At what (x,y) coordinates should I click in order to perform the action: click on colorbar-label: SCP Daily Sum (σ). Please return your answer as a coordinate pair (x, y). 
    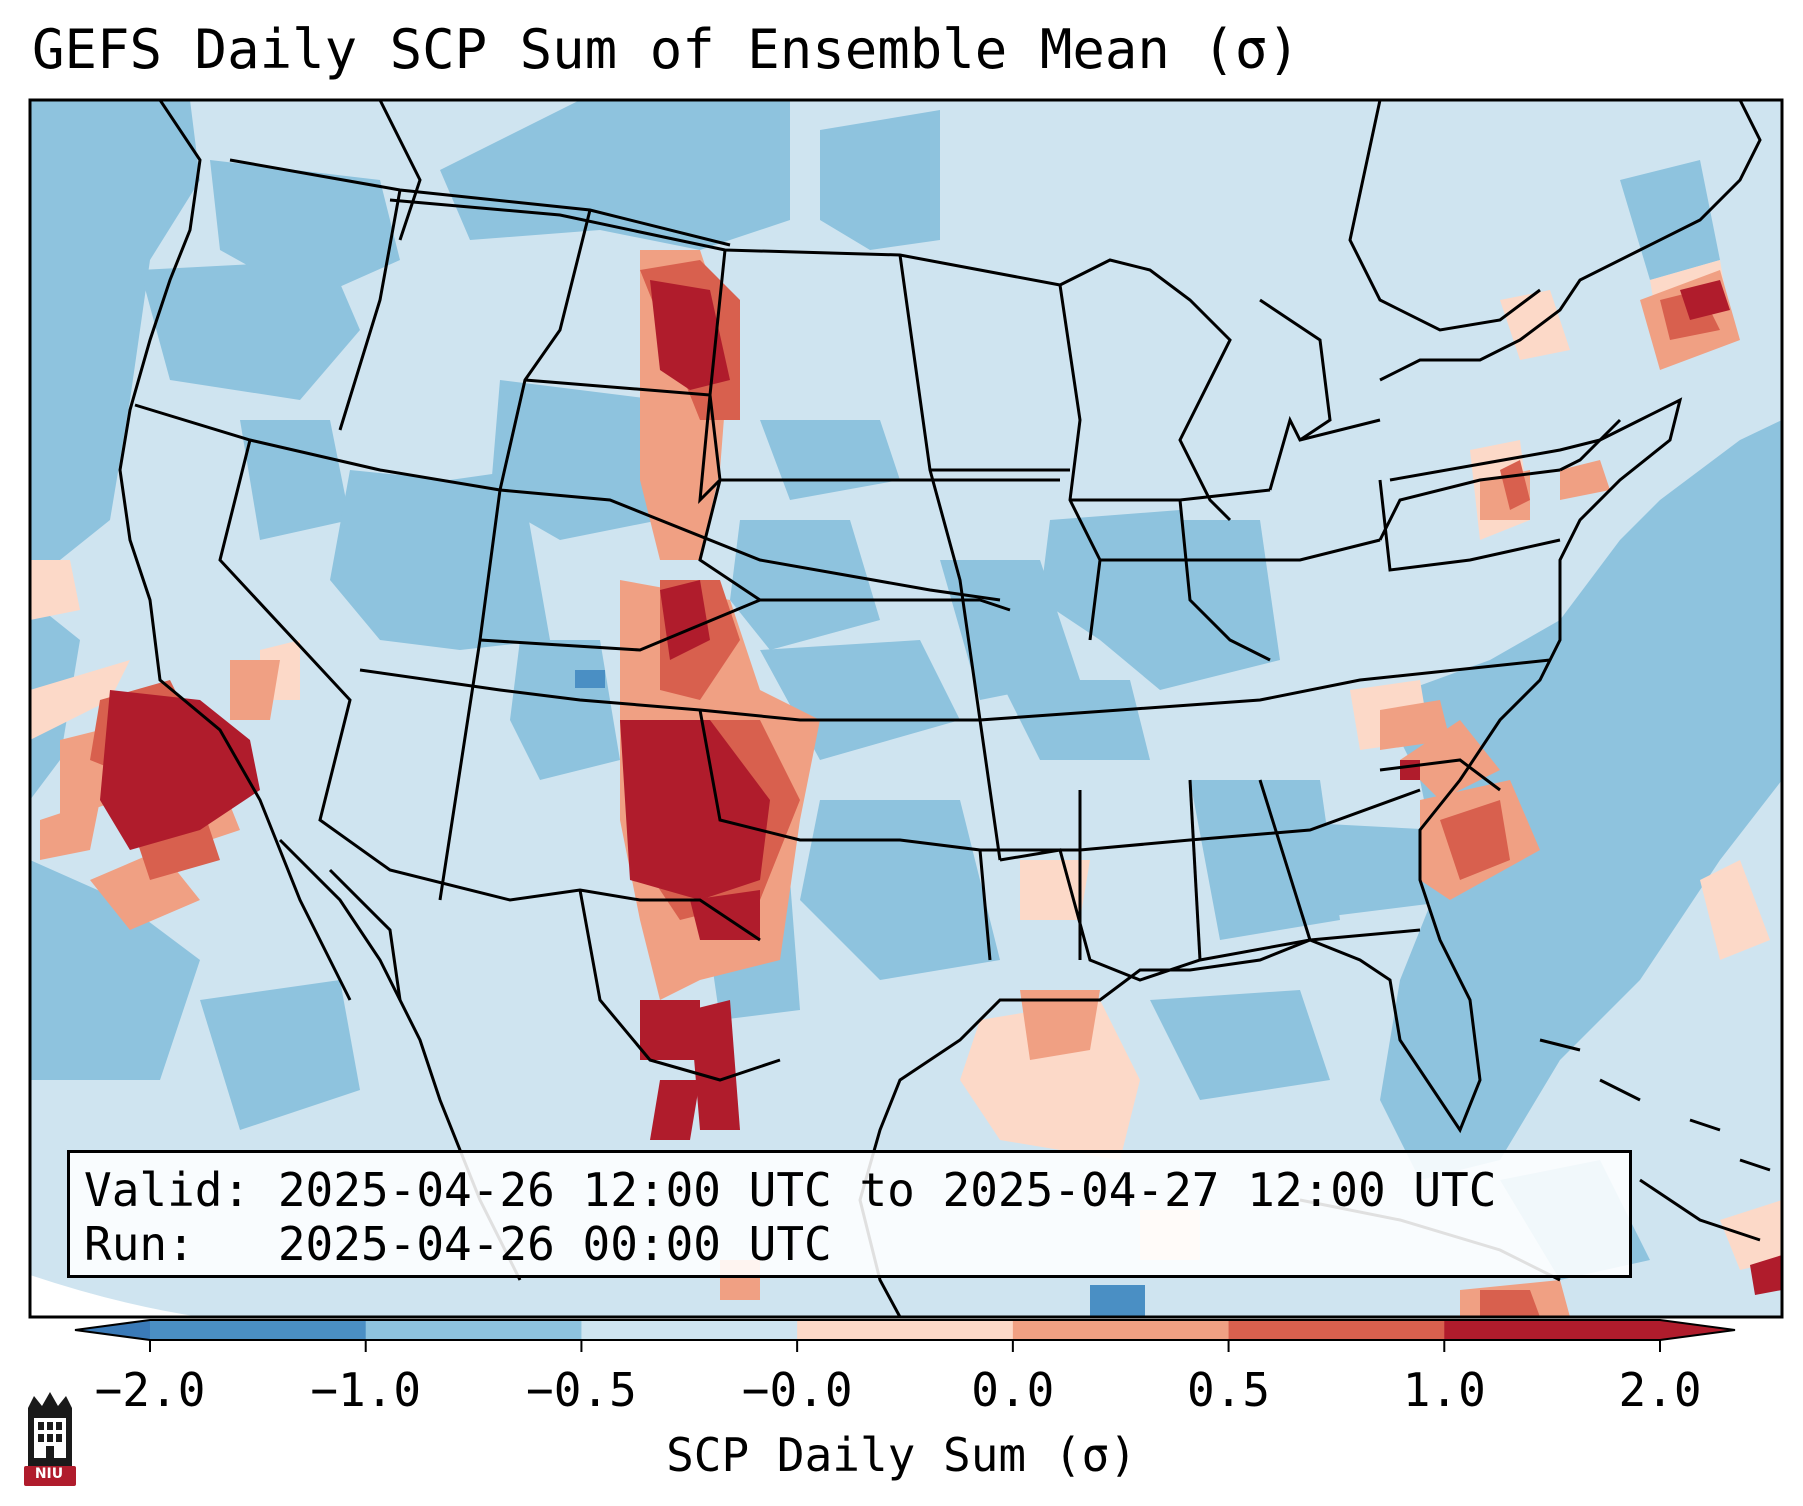
    Looking at the image, I should click on (901, 1455).